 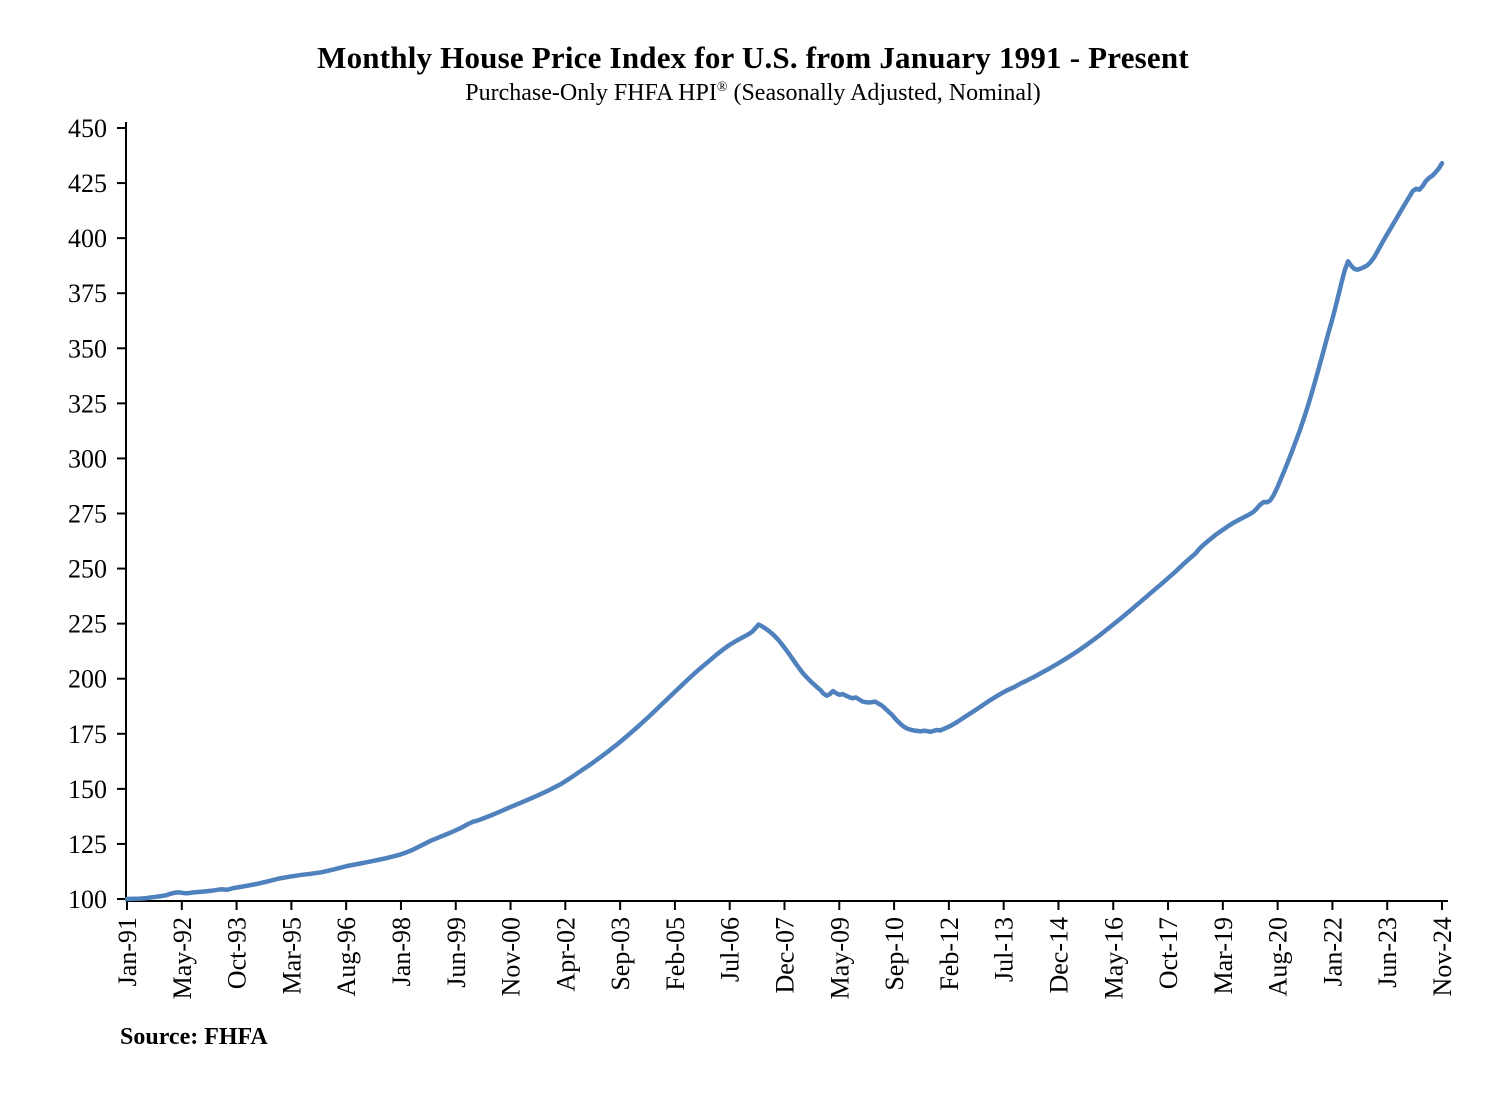 What do you see at coordinates (1223, 955) in the screenshot?
I see `x-tick-label: Mar-19` at bounding box center [1223, 955].